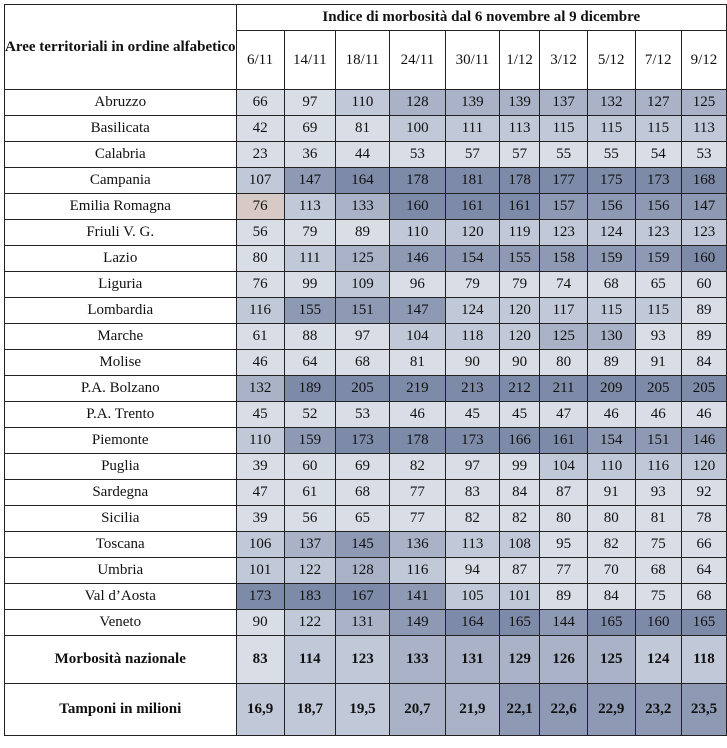 The image size is (727, 748). I want to click on morbidity-value: 160, so click(703, 258).